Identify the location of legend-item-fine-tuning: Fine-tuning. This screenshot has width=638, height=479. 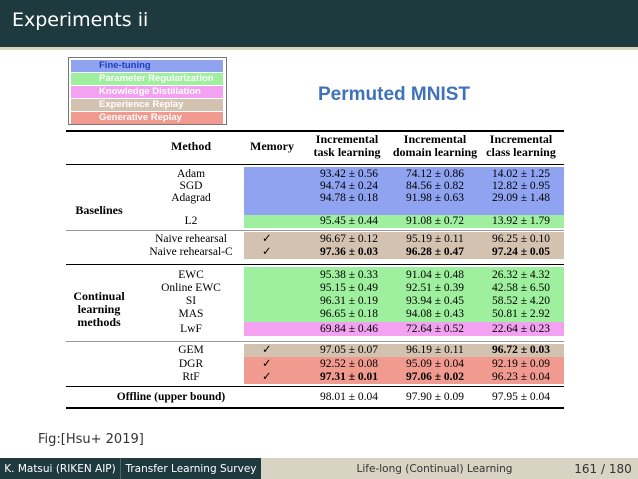
(147, 66).